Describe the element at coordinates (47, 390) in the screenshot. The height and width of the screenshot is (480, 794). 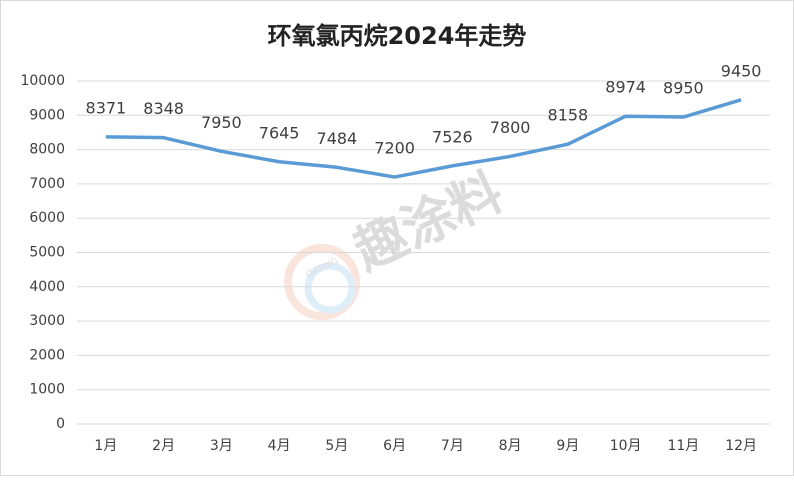
I see `y-tick-label: 1000` at that location.